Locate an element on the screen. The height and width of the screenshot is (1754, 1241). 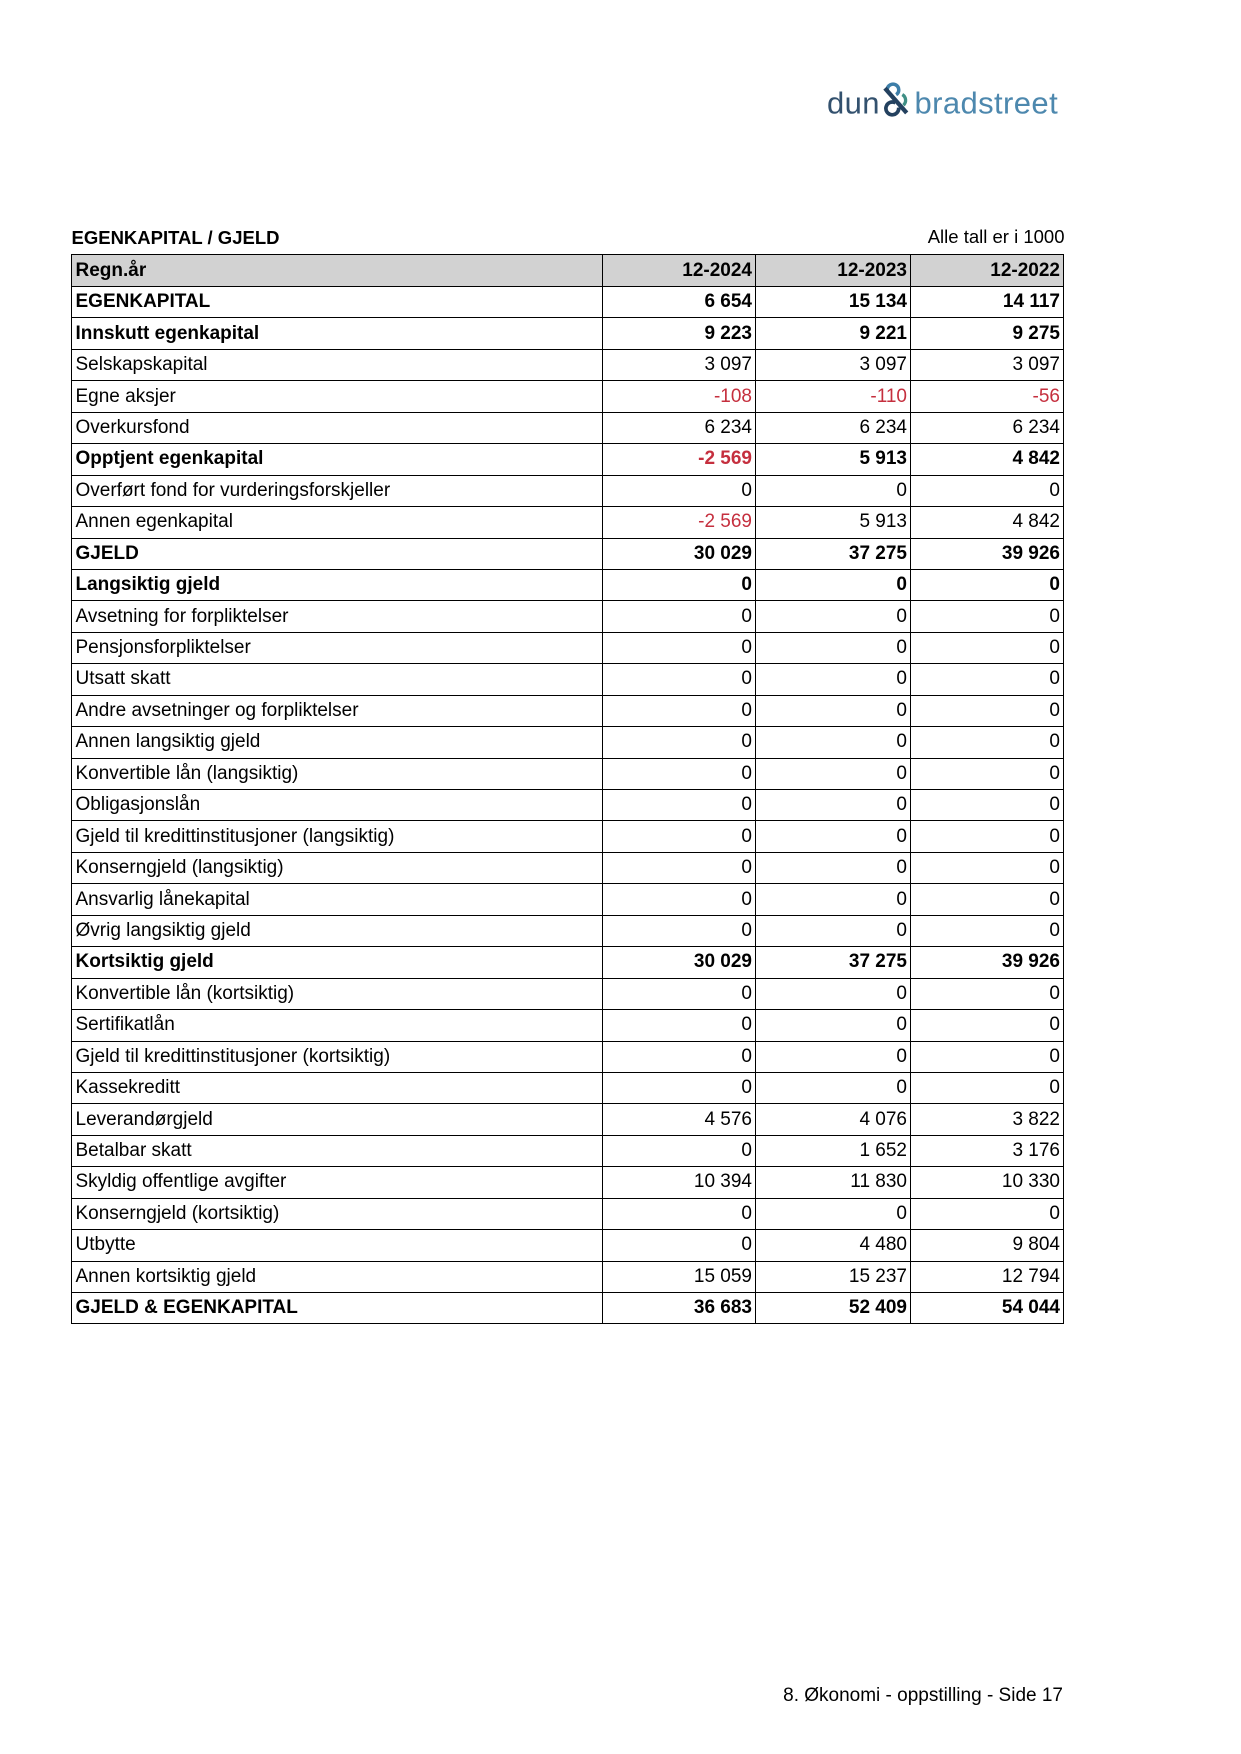
svg-text: bradstreet is located at coordinates (987, 103).